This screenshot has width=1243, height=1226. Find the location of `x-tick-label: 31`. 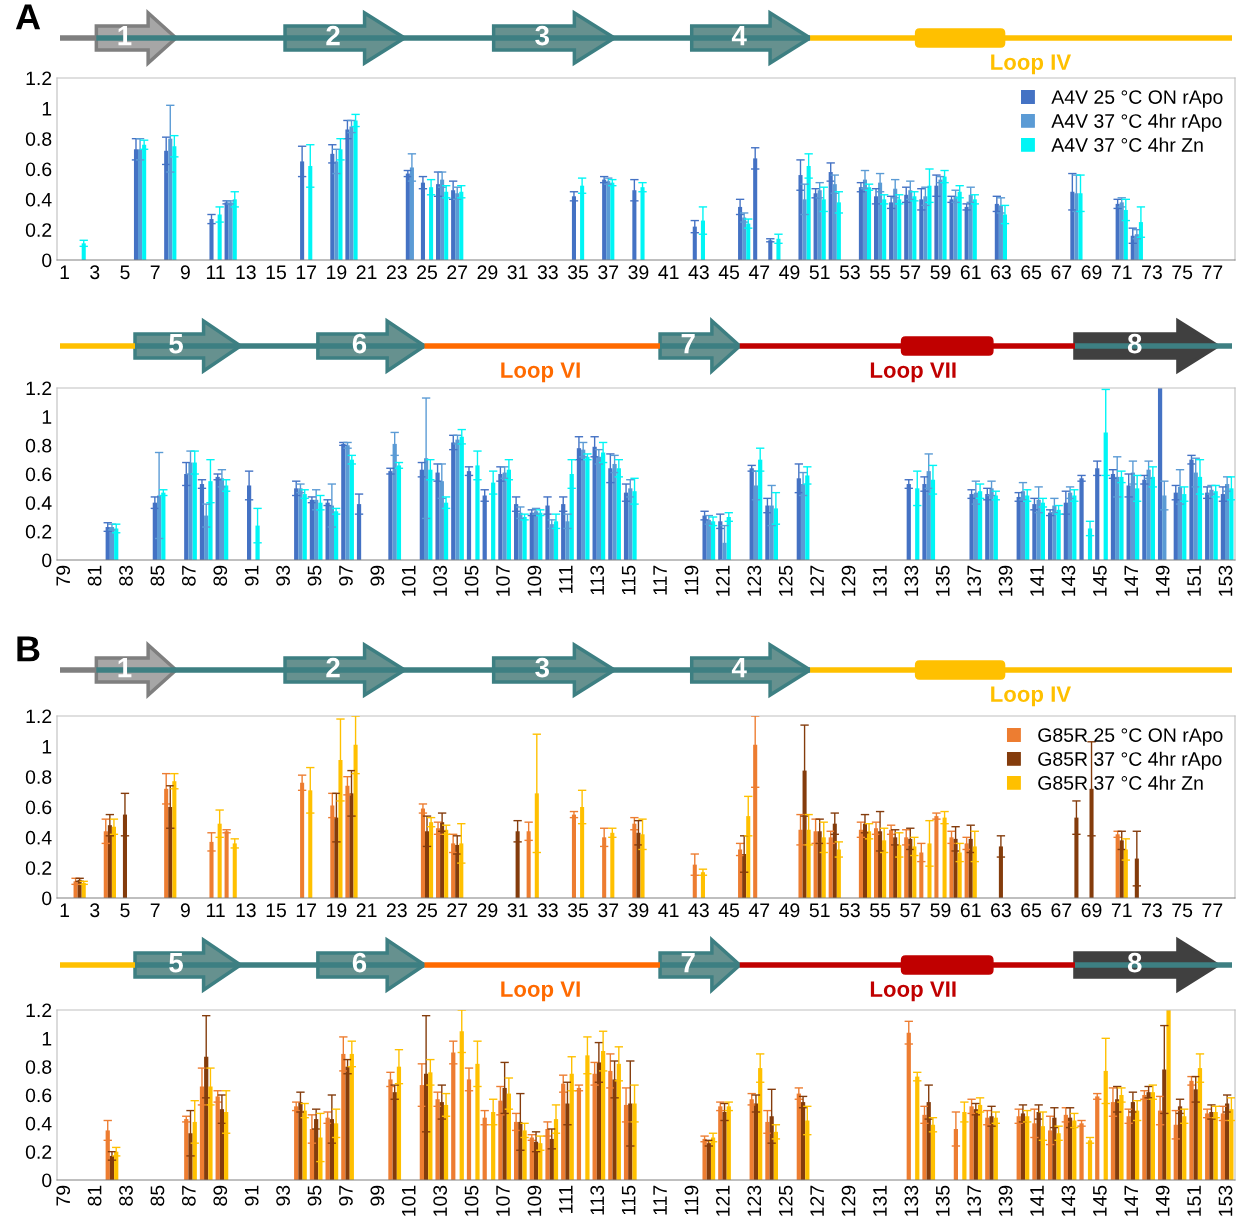

x-tick-label: 31 is located at coordinates (517, 272).